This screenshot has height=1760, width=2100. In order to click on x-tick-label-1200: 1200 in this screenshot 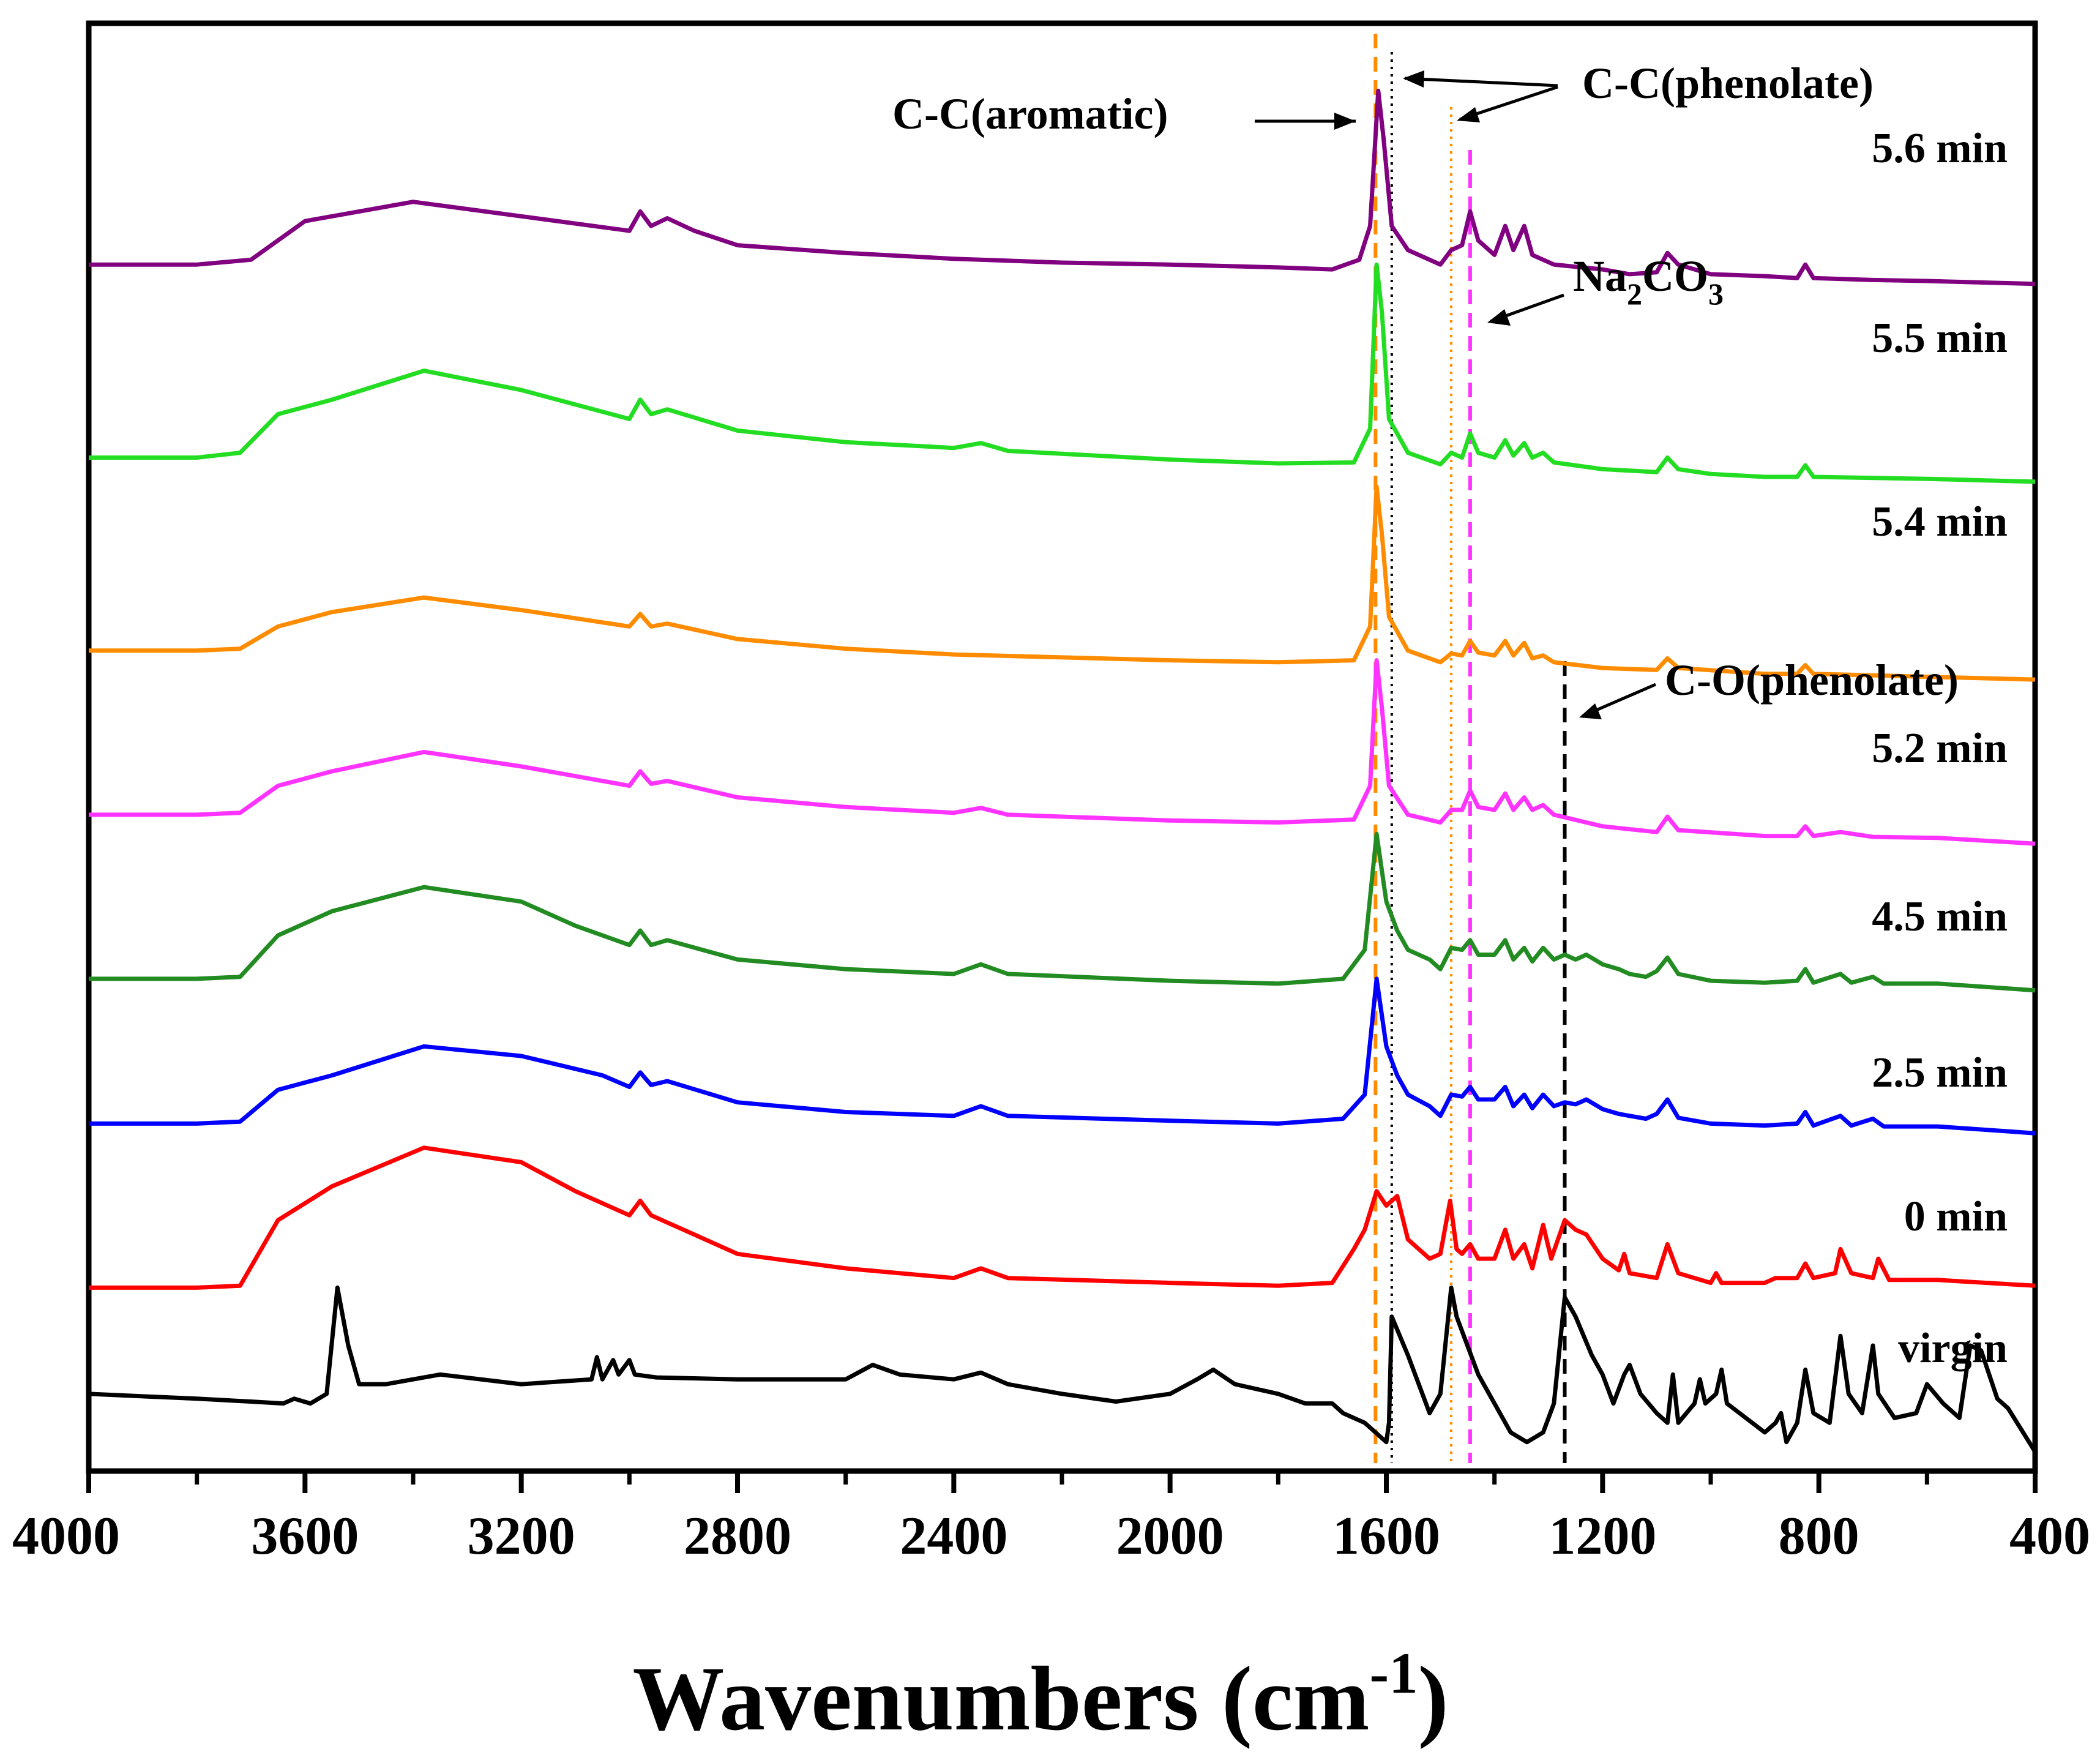, I will do `click(1602, 1536)`.